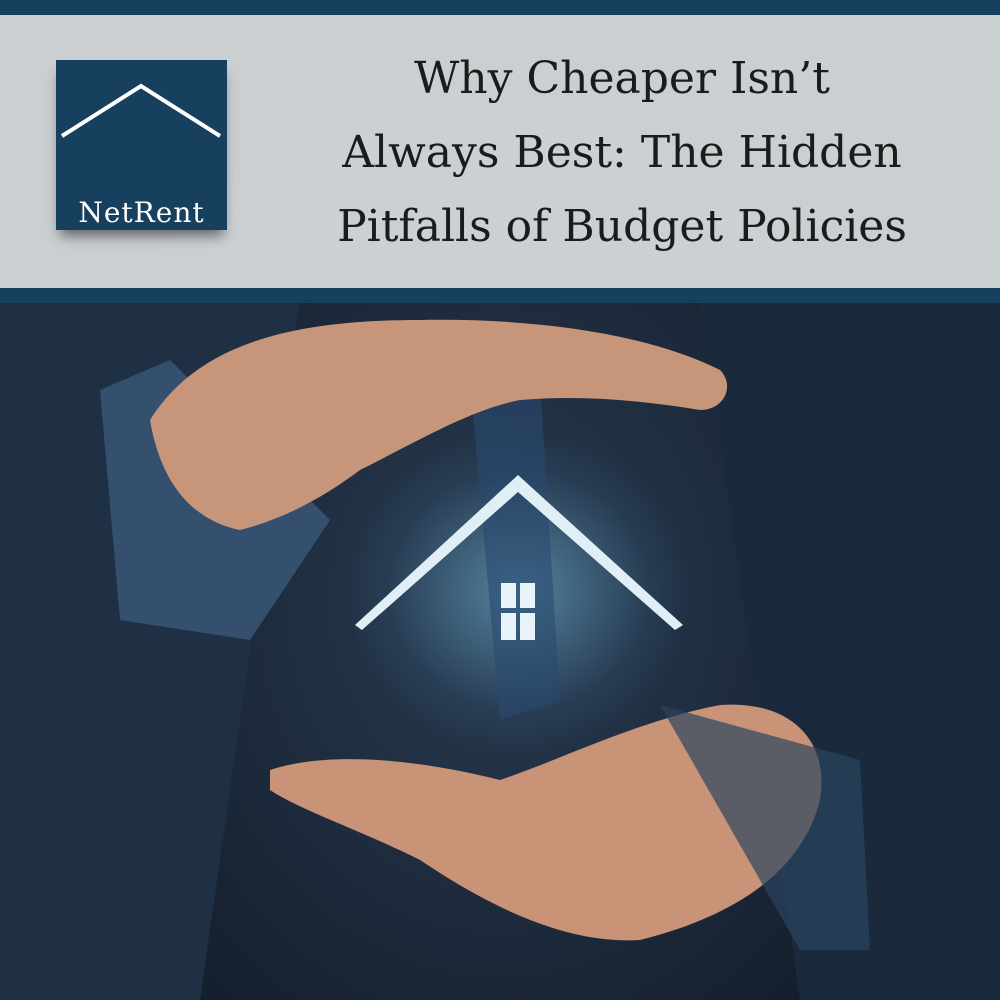 This screenshot has height=1000, width=1000. I want to click on netrent-logo: NetRent, so click(141, 145).